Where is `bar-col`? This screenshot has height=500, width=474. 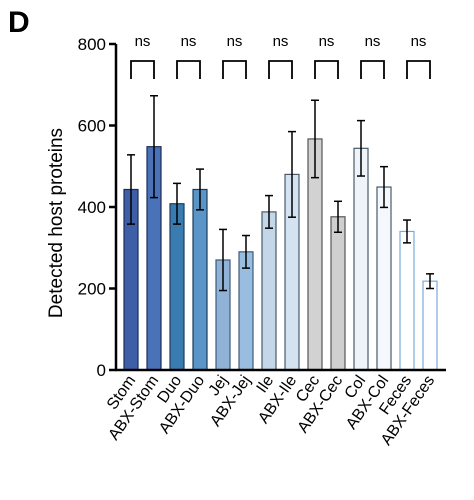 bar-col is located at coordinates (361, 259).